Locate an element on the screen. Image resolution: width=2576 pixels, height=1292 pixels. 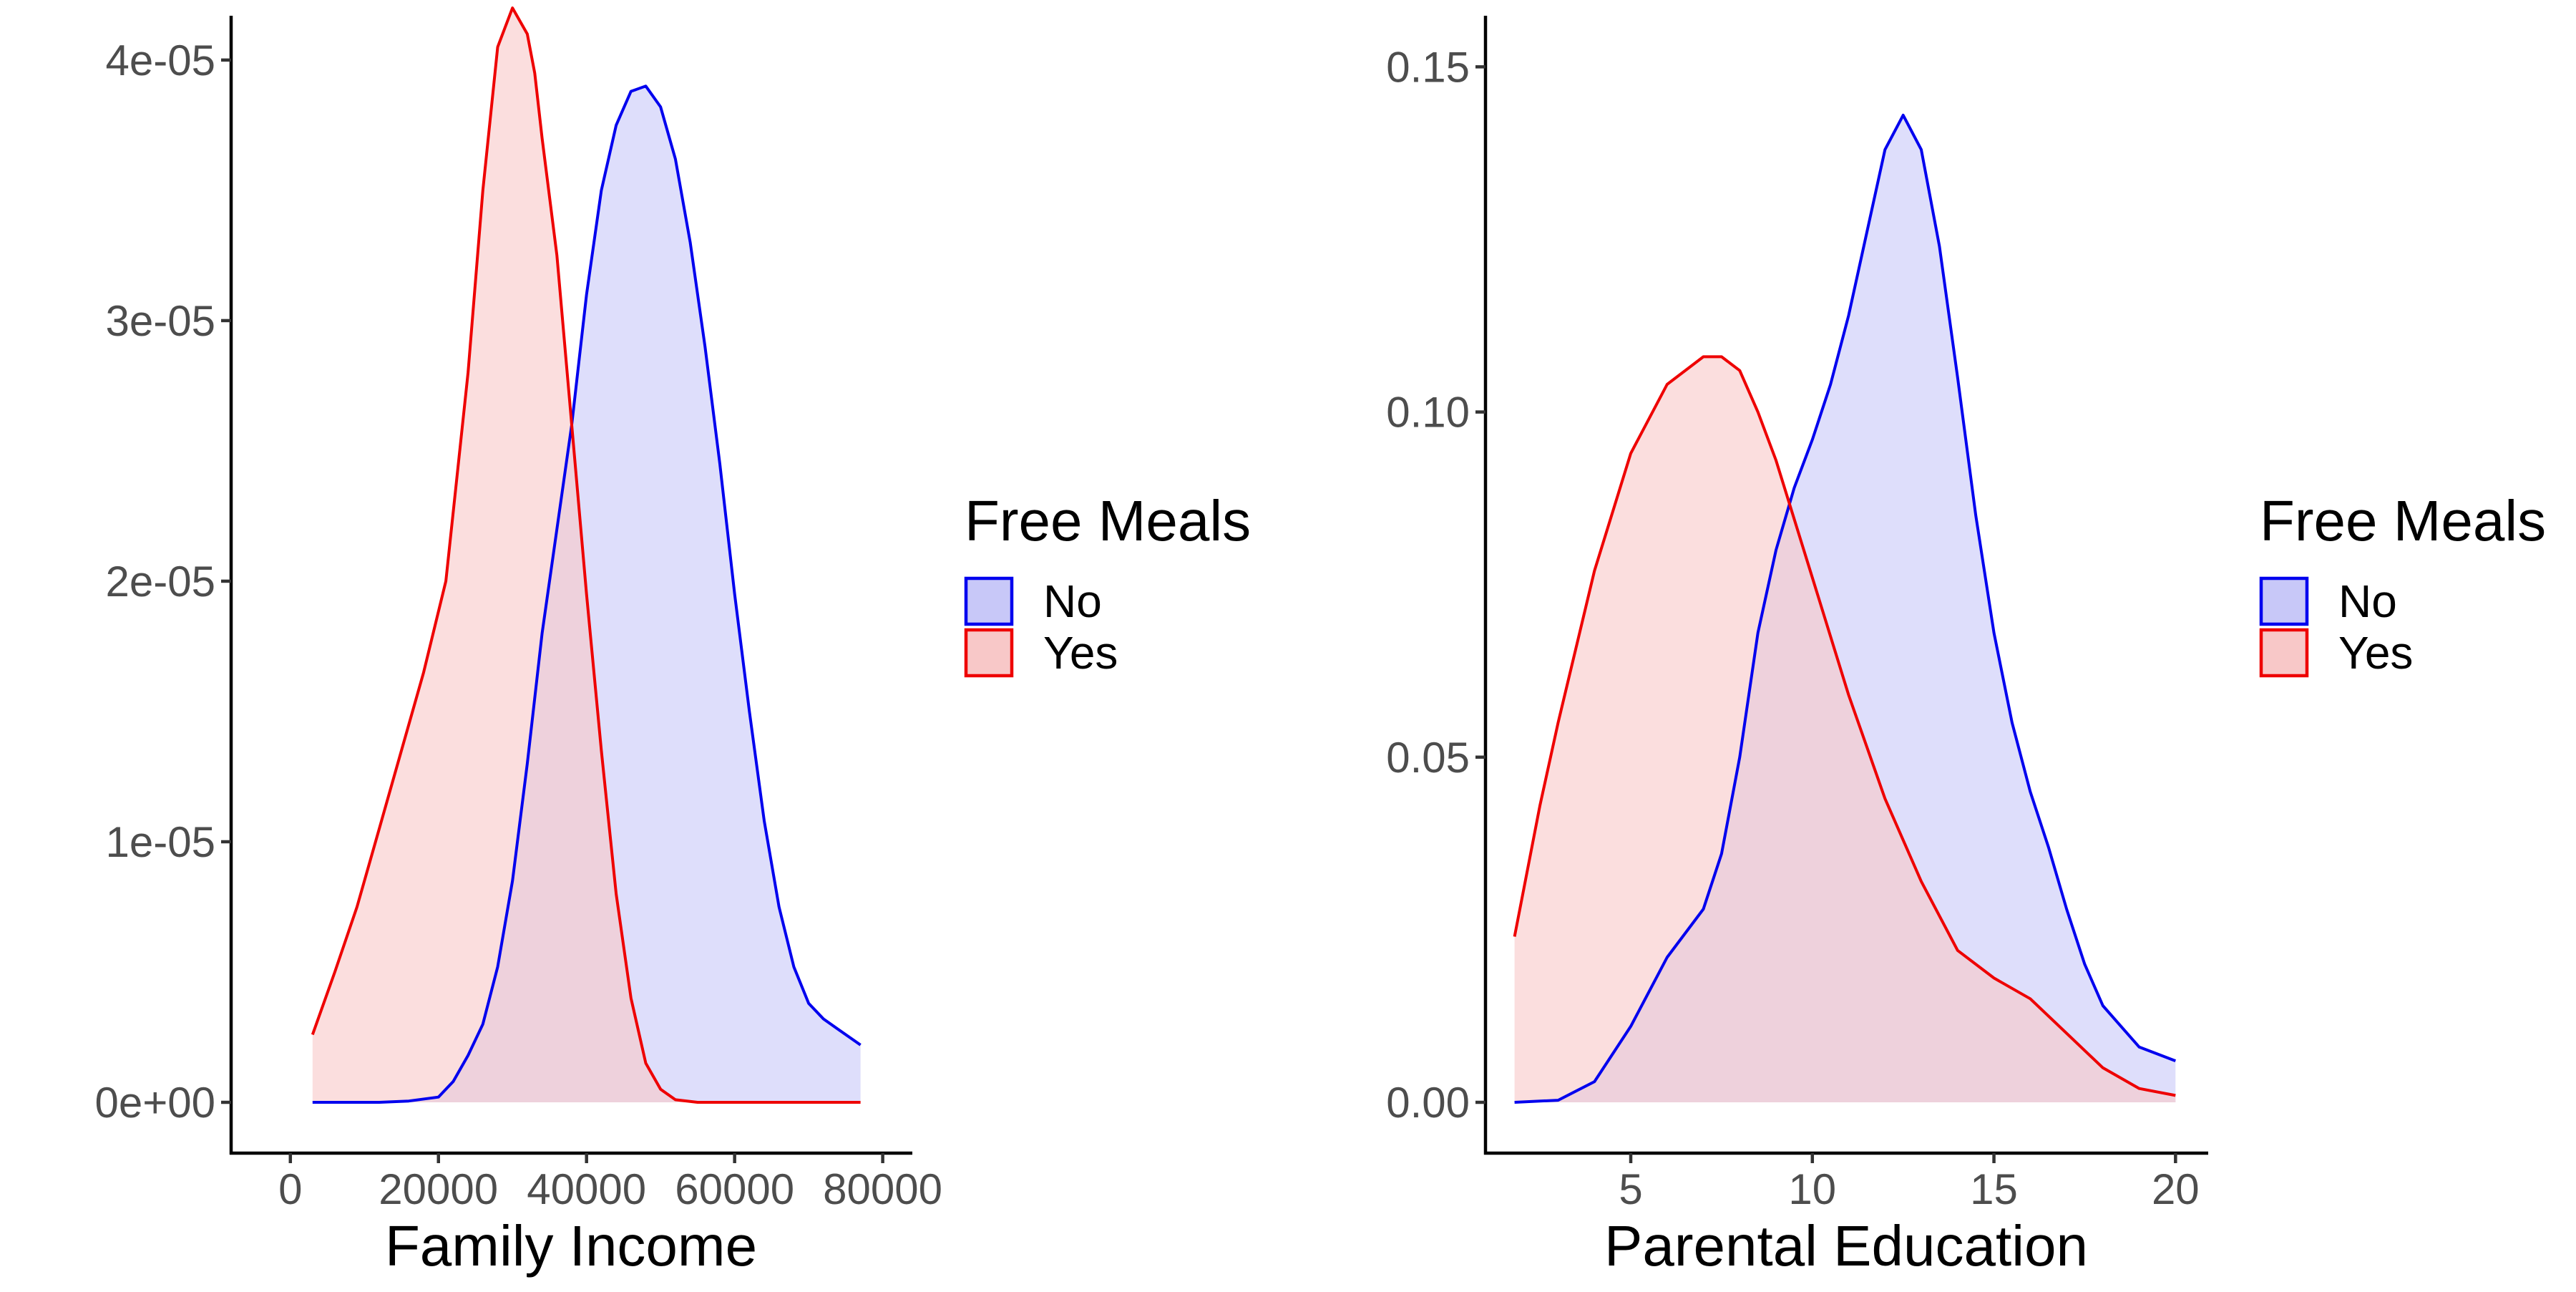
y-tick-label: 0.15 is located at coordinates (1428, 67).